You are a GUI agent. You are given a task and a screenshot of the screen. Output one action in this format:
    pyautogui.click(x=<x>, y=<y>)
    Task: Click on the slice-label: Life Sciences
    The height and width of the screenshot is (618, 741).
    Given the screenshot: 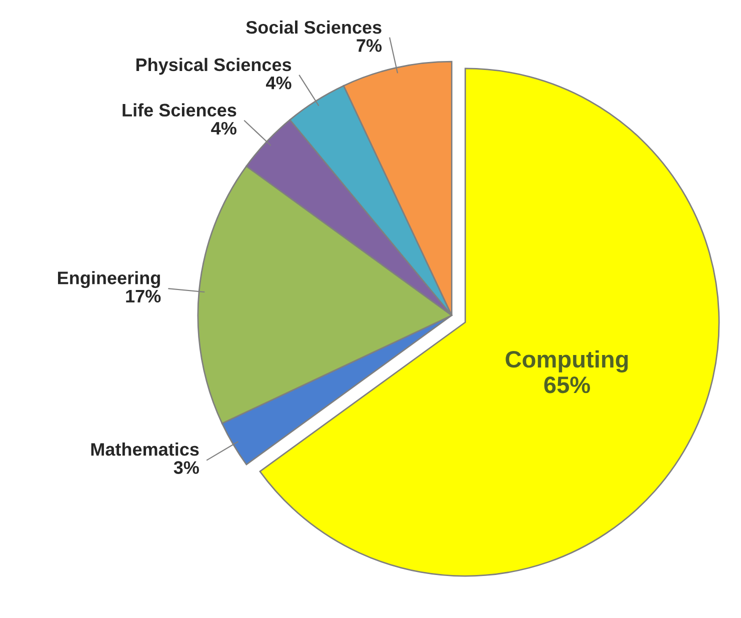 What is the action you would take?
    pyautogui.click(x=179, y=110)
    